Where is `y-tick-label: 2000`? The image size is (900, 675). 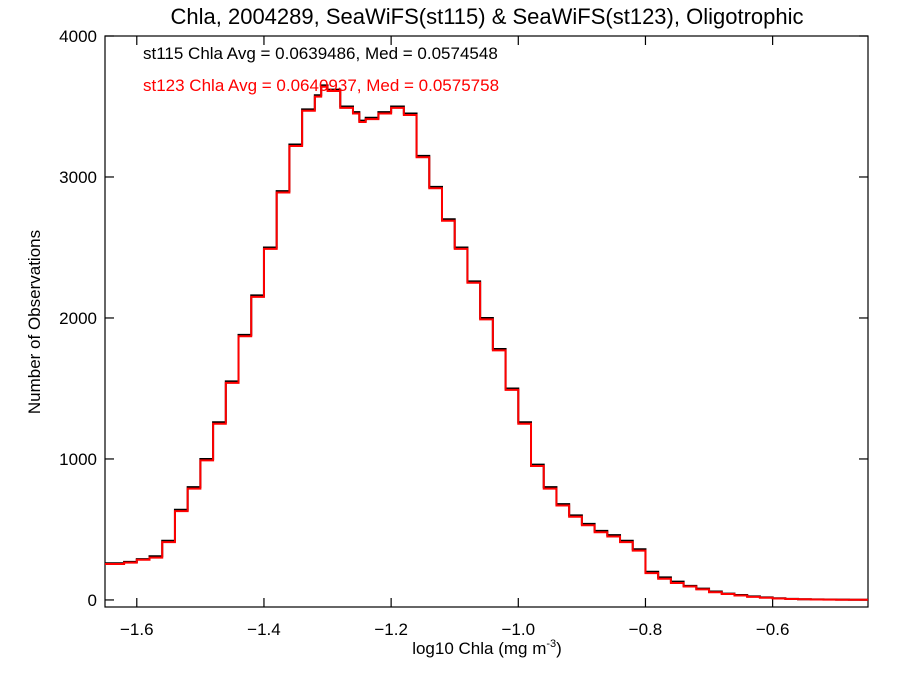 y-tick-label: 2000 is located at coordinates (78, 318).